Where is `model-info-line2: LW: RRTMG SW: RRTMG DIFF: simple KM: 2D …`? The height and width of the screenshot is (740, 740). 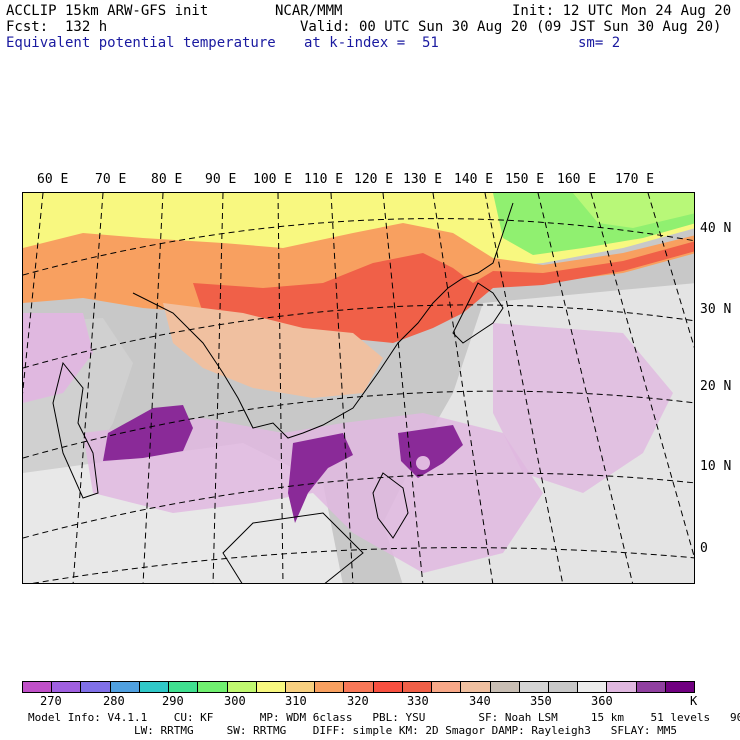
model-info-line2: LW: RRTMG SW: RRTMG DIFF: simple KM: 2D … is located at coordinates (353, 730).